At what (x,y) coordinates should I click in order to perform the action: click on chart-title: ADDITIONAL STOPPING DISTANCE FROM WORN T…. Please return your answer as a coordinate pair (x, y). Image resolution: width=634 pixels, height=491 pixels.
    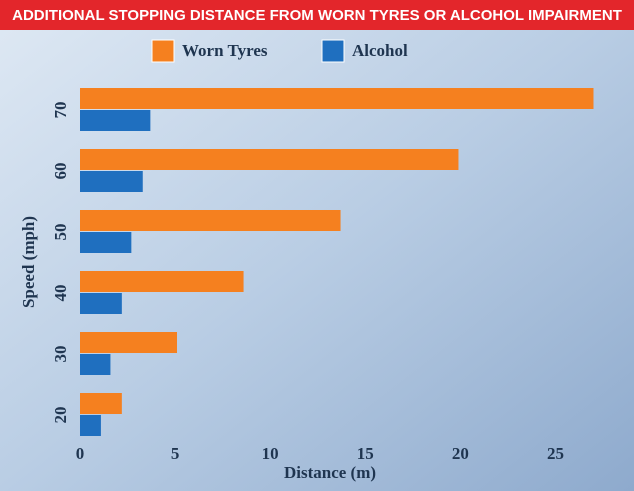
    Looking at the image, I should click on (317, 15).